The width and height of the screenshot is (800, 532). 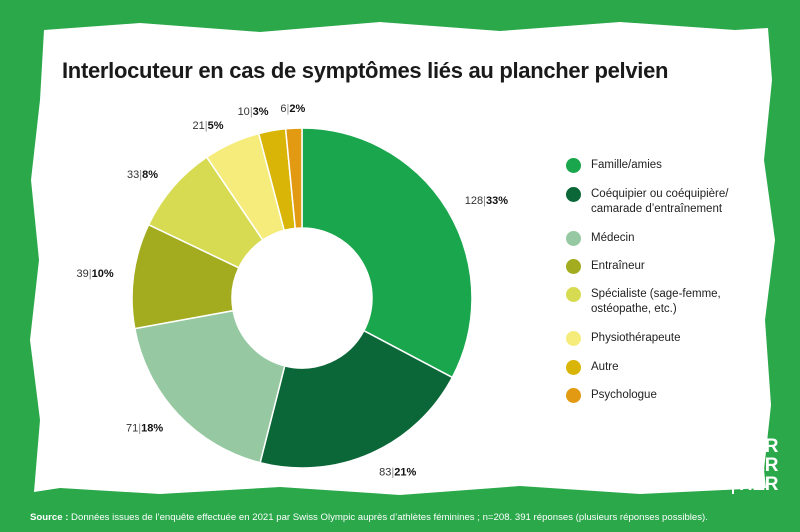 I want to click on slice-value-label: 71|18%, so click(x=144, y=429).